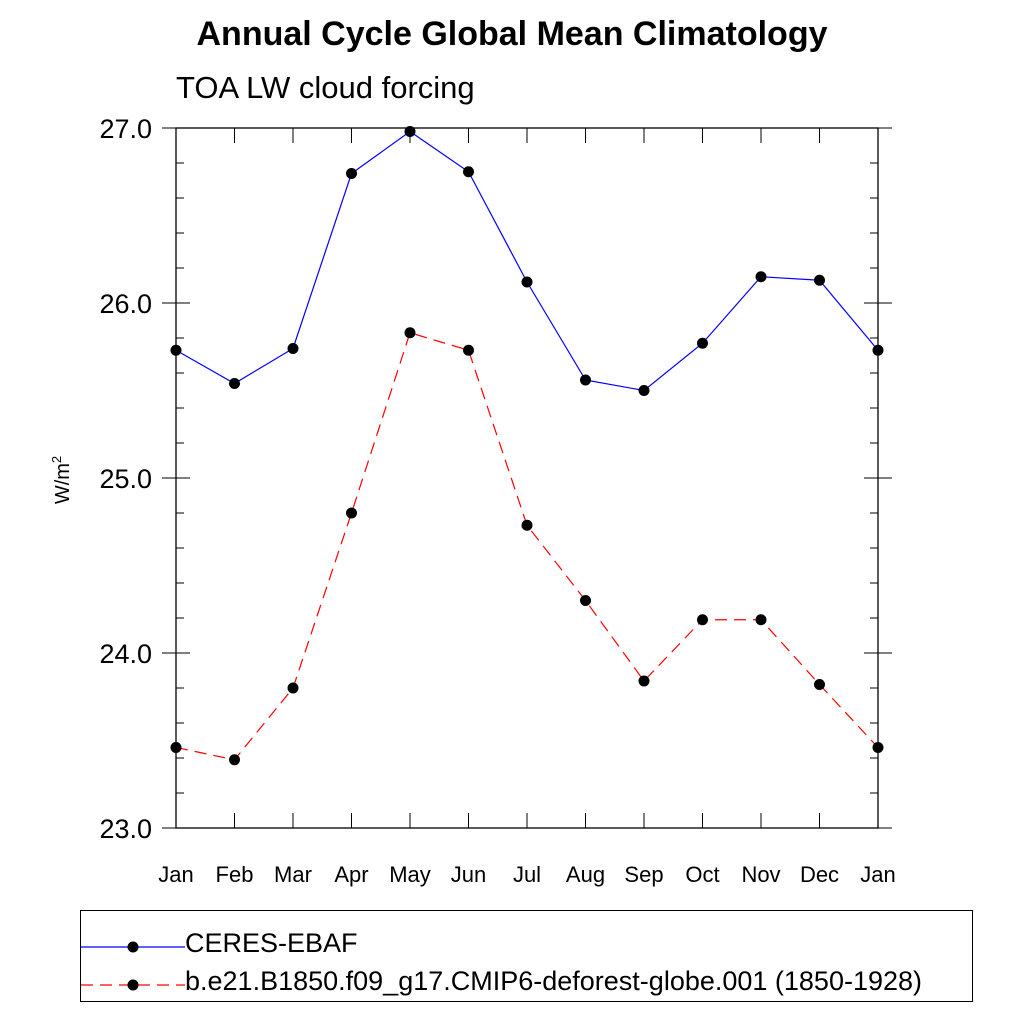  I want to click on y-tick-label: 27.0, so click(125, 129).